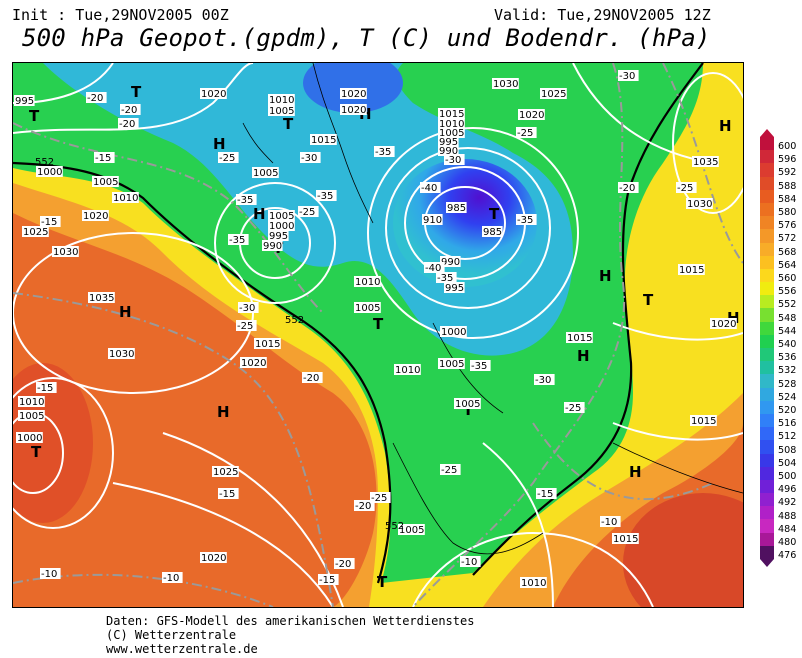  What do you see at coordinates (553, 94) in the screenshot?
I see `pressure-label: 1025` at bounding box center [553, 94].